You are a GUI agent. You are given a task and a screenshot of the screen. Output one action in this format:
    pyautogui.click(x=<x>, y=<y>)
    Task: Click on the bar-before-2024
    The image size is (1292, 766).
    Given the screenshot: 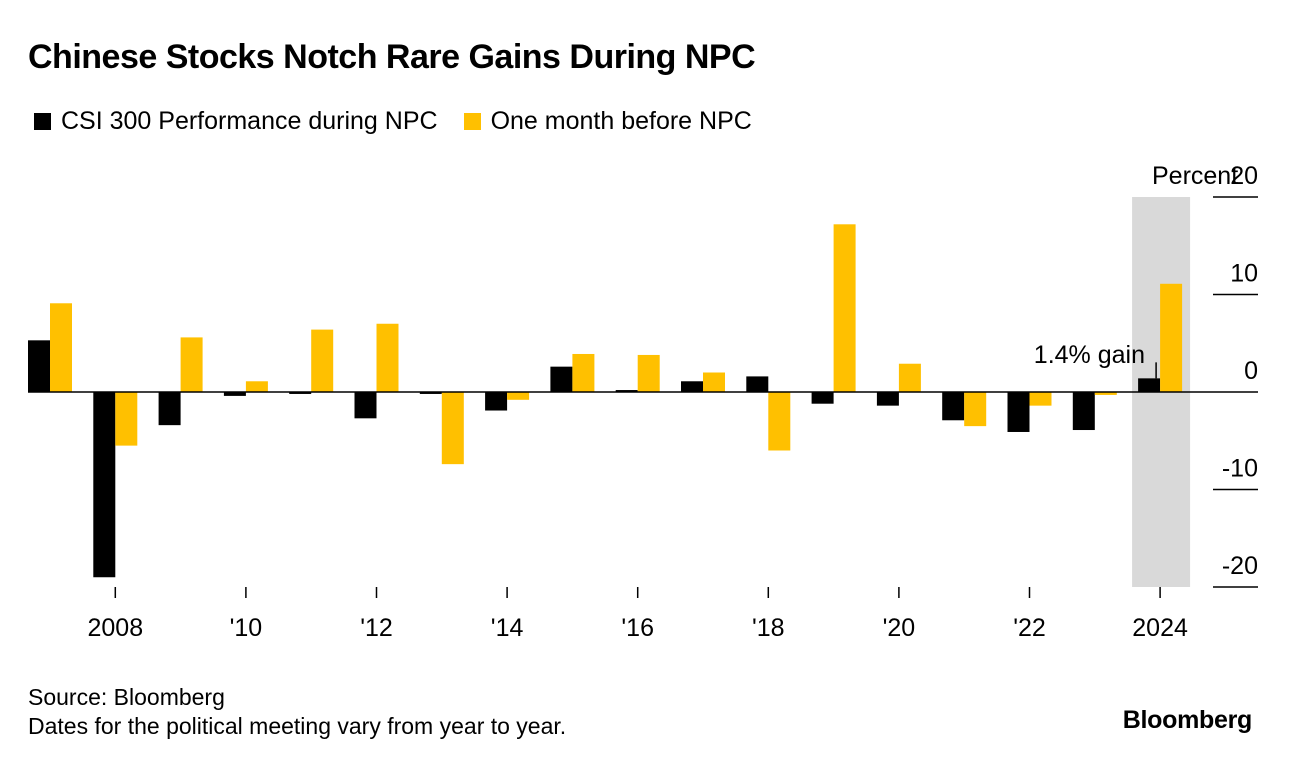 What is the action you would take?
    pyautogui.click(x=1171, y=337)
    